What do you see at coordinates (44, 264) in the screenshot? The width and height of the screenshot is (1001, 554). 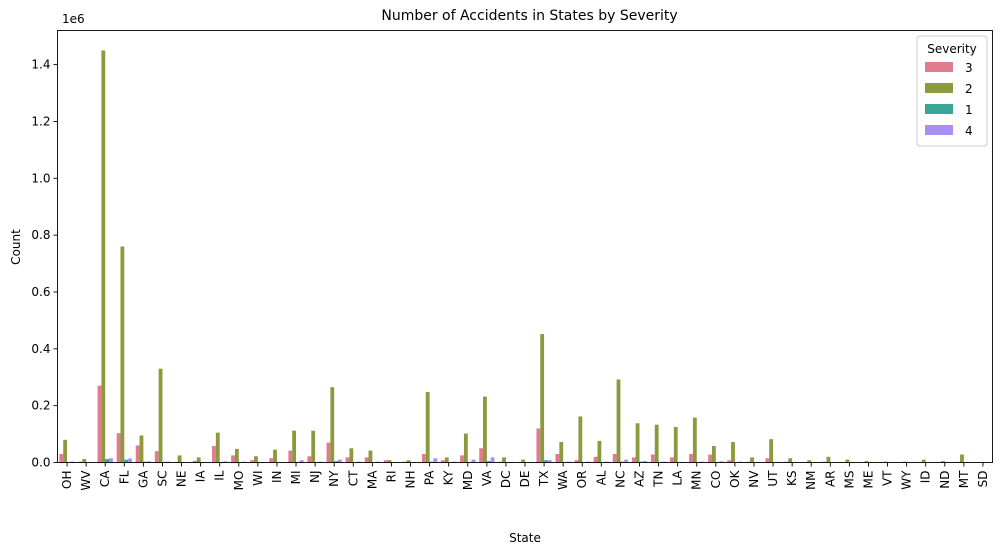 I see `y-ticks-group: 0.0 0.2 0.4 0.6 0.8 1.0 1.2 1.4` at bounding box center [44, 264].